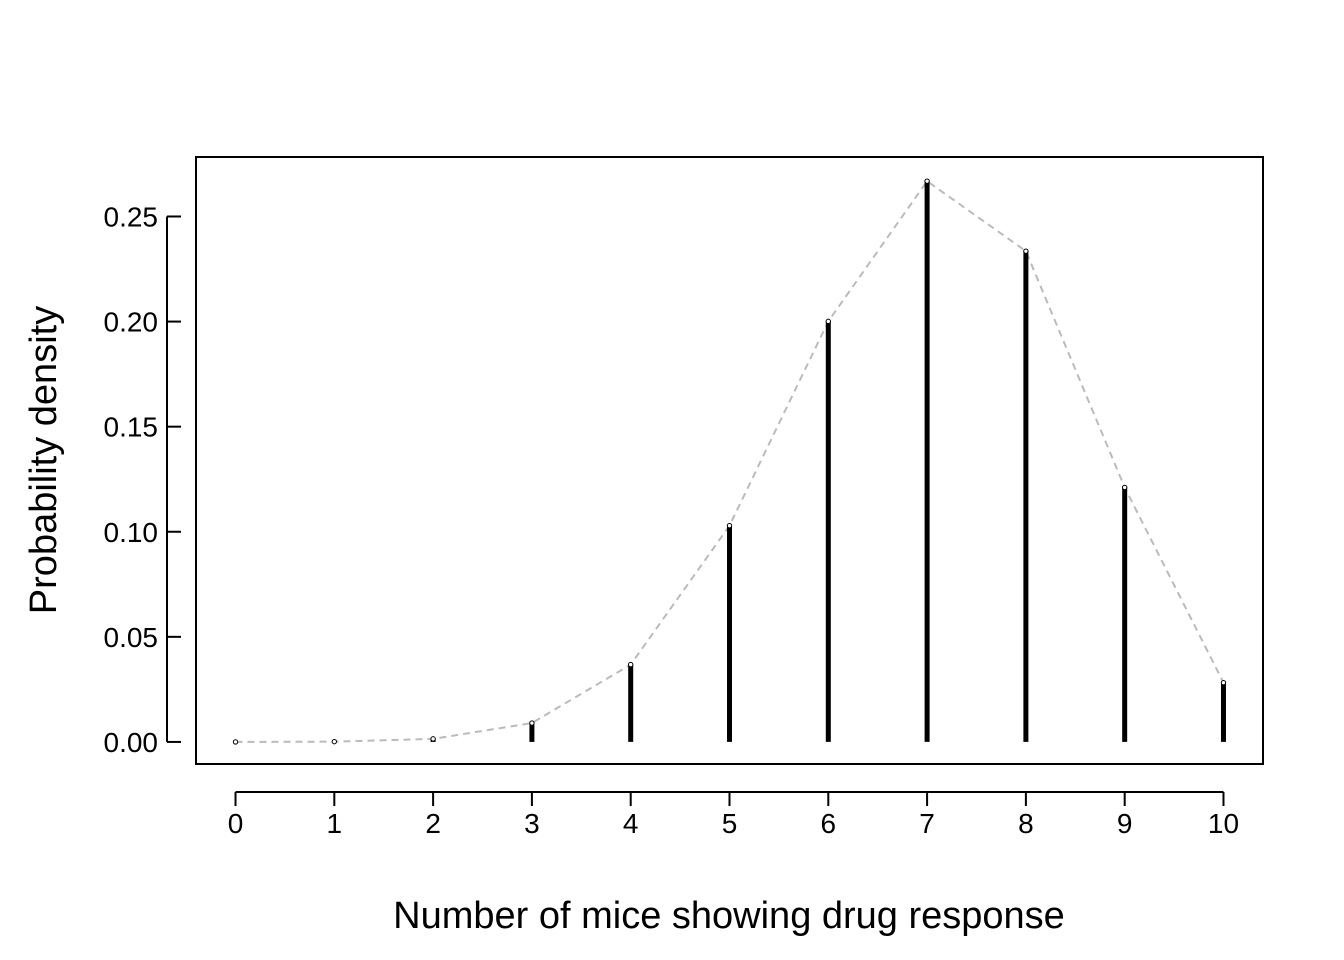 This screenshot has width=1344, height=960. I want to click on x-tick-label: 6, so click(829, 823).